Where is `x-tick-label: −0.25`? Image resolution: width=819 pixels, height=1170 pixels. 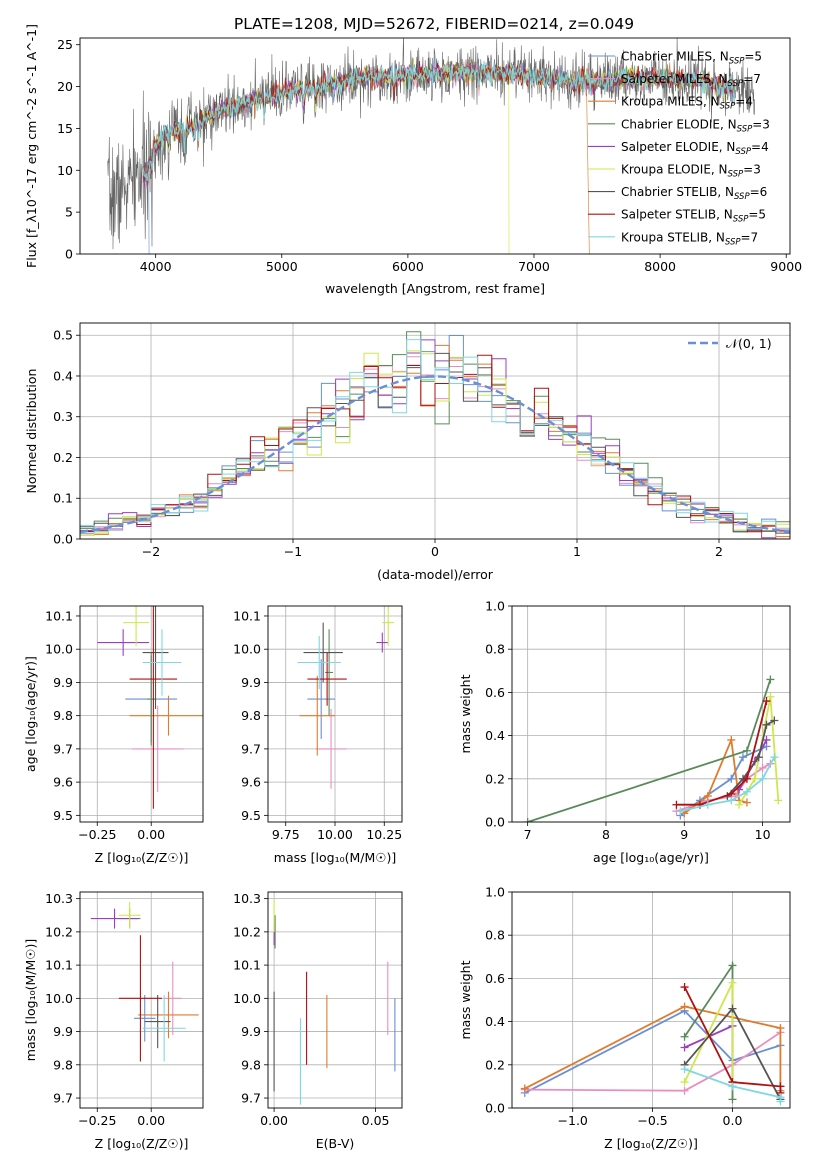 x-tick-label: −0.25 is located at coordinates (97, 1120).